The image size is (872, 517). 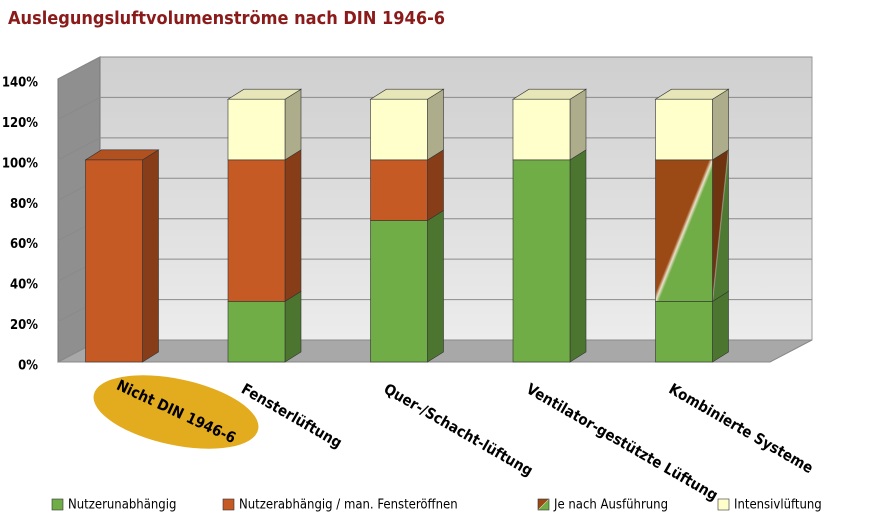 What do you see at coordinates (610, 505) in the screenshot?
I see `legend-label: Je nach Ausführung` at bounding box center [610, 505].